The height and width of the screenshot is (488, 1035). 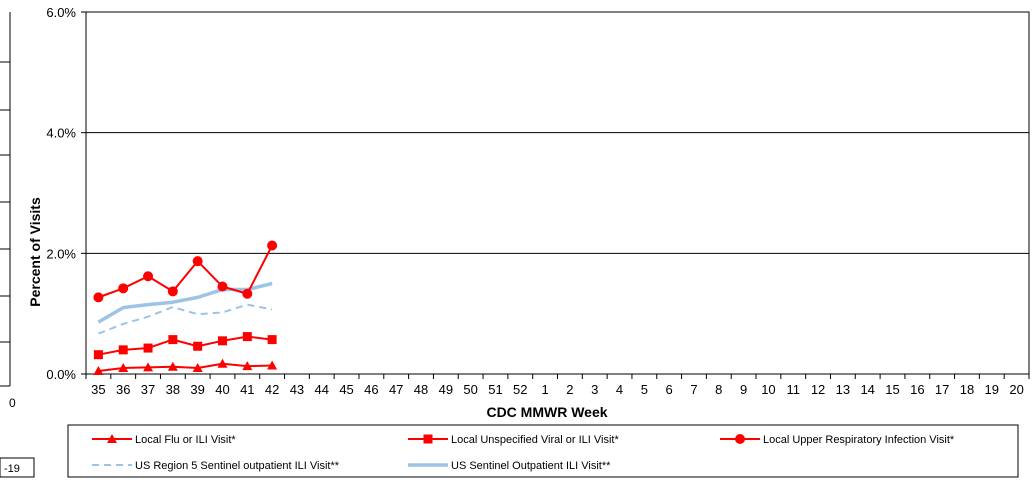 I want to click on x-tick-label: 20, so click(x=1016, y=389).